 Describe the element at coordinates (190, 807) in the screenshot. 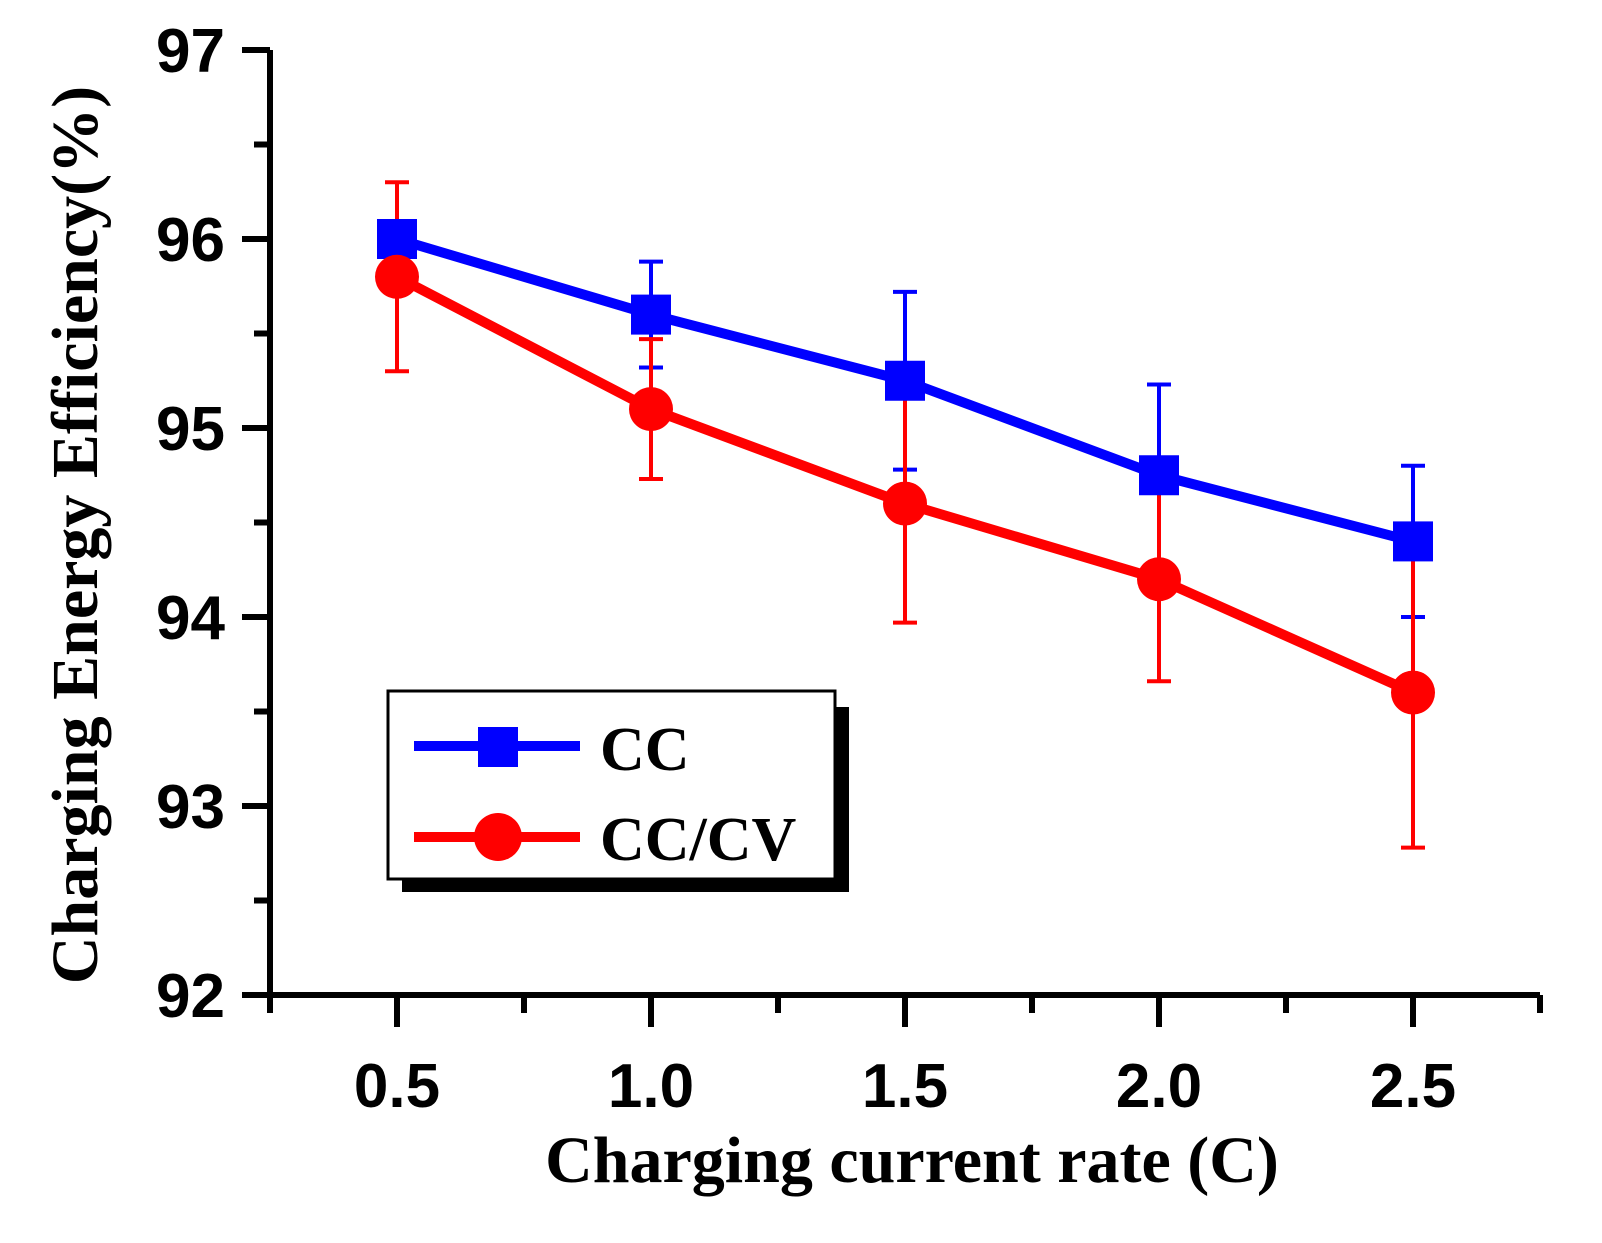

I see `y-tick-label: 93` at that location.